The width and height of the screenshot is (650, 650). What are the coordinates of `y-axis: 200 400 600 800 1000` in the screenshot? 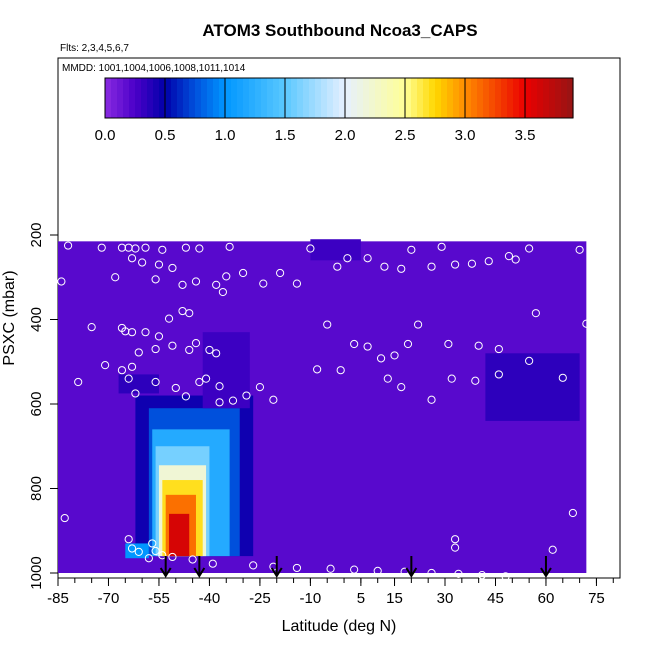 It's located at (43, 406).